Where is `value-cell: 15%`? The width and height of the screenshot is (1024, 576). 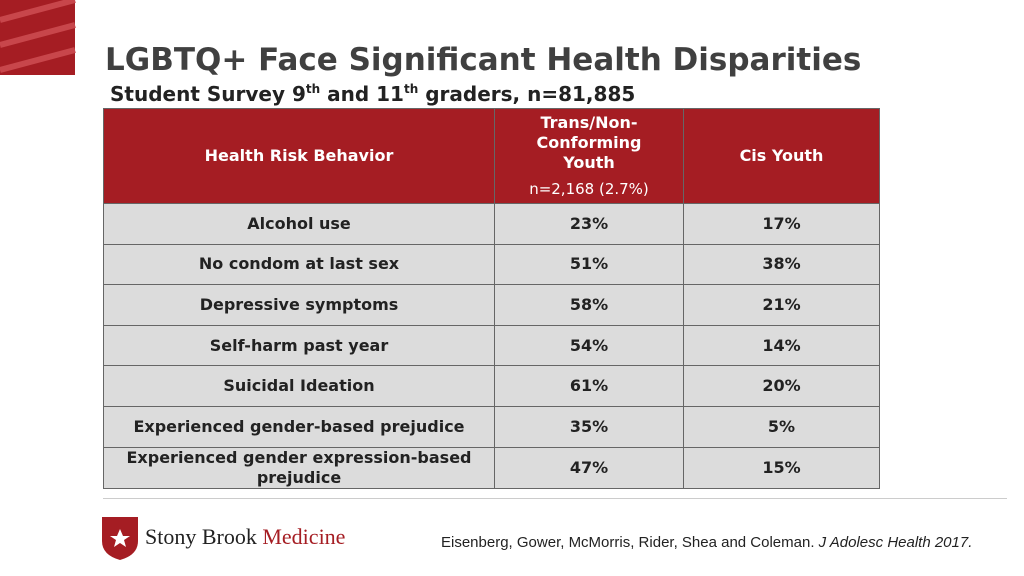
value-cell: 15% is located at coordinates (781, 467).